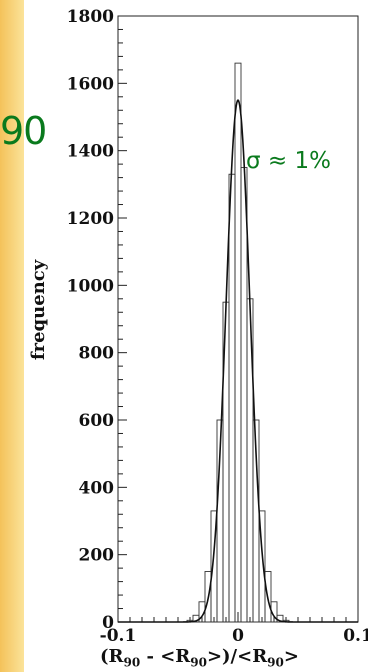  I want to click on x-axis-label-part: >, so click(291, 656).